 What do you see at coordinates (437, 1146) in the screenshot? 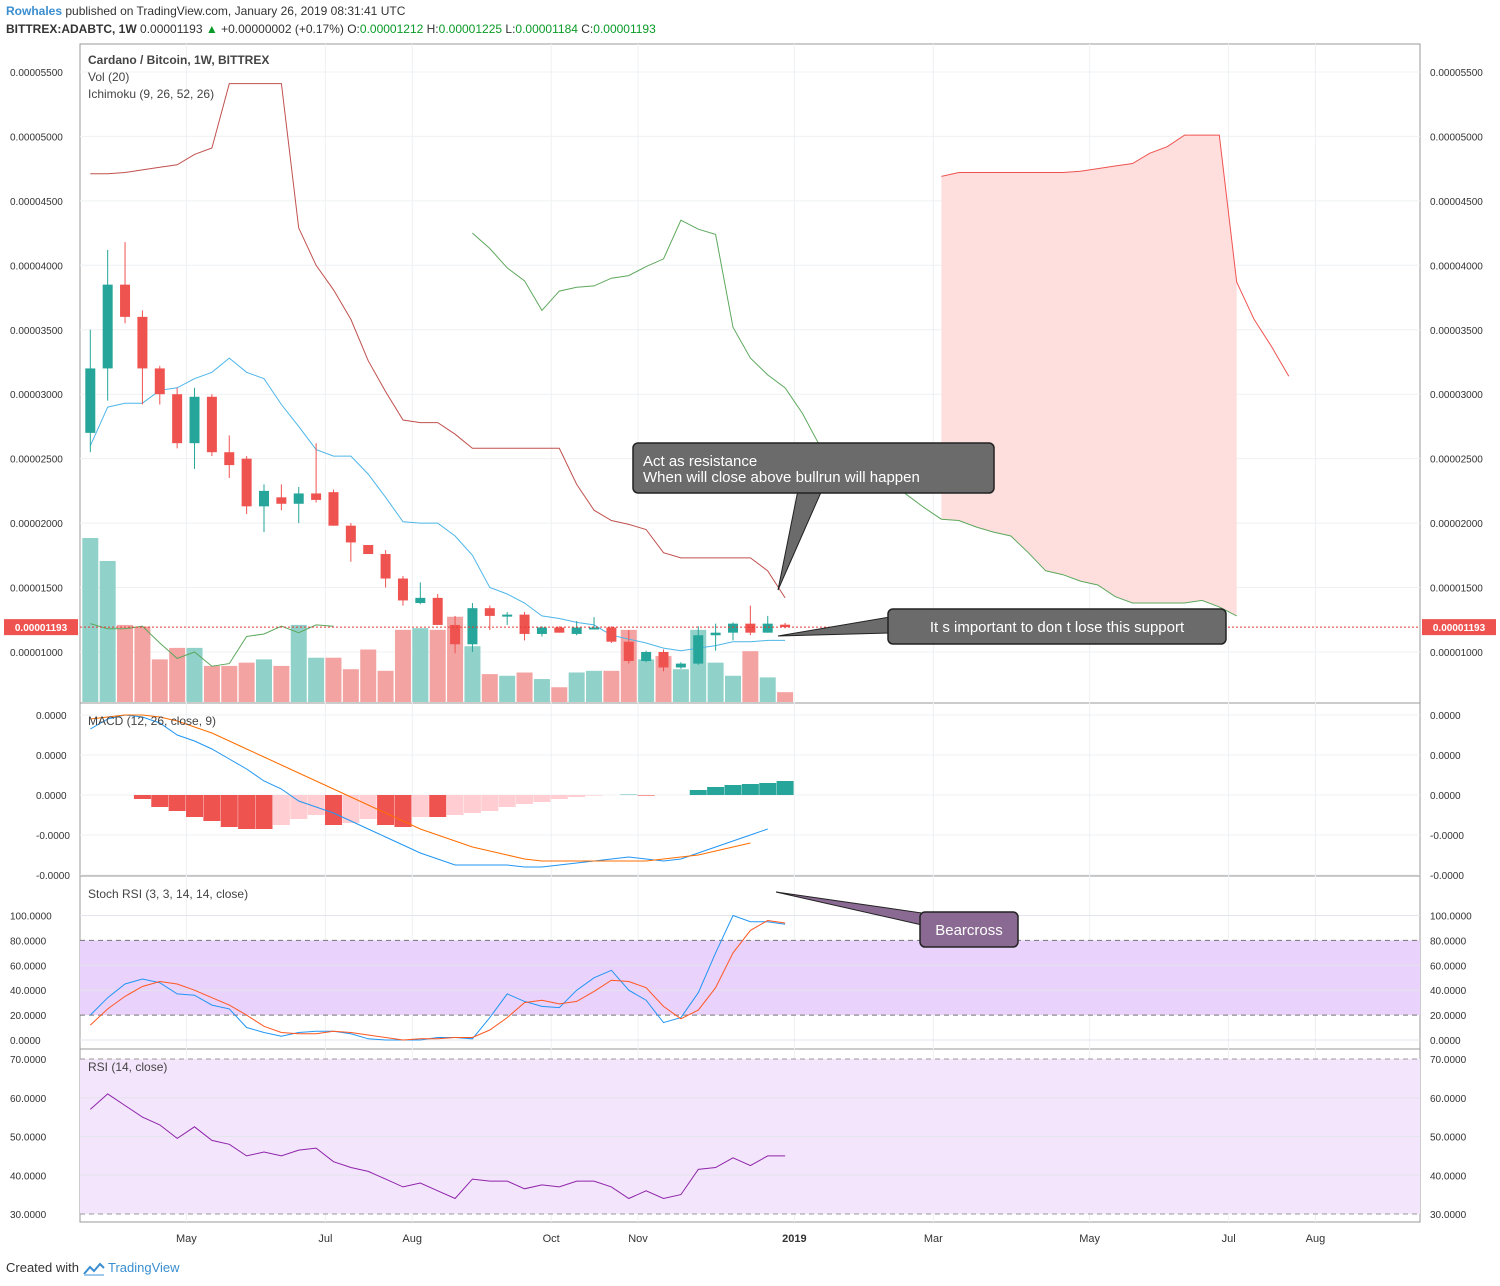
I see `rsi-line` at bounding box center [437, 1146].